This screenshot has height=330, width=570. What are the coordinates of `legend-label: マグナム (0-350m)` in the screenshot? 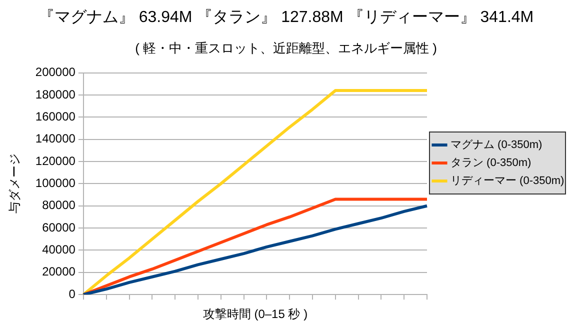 It's located at (496, 145).